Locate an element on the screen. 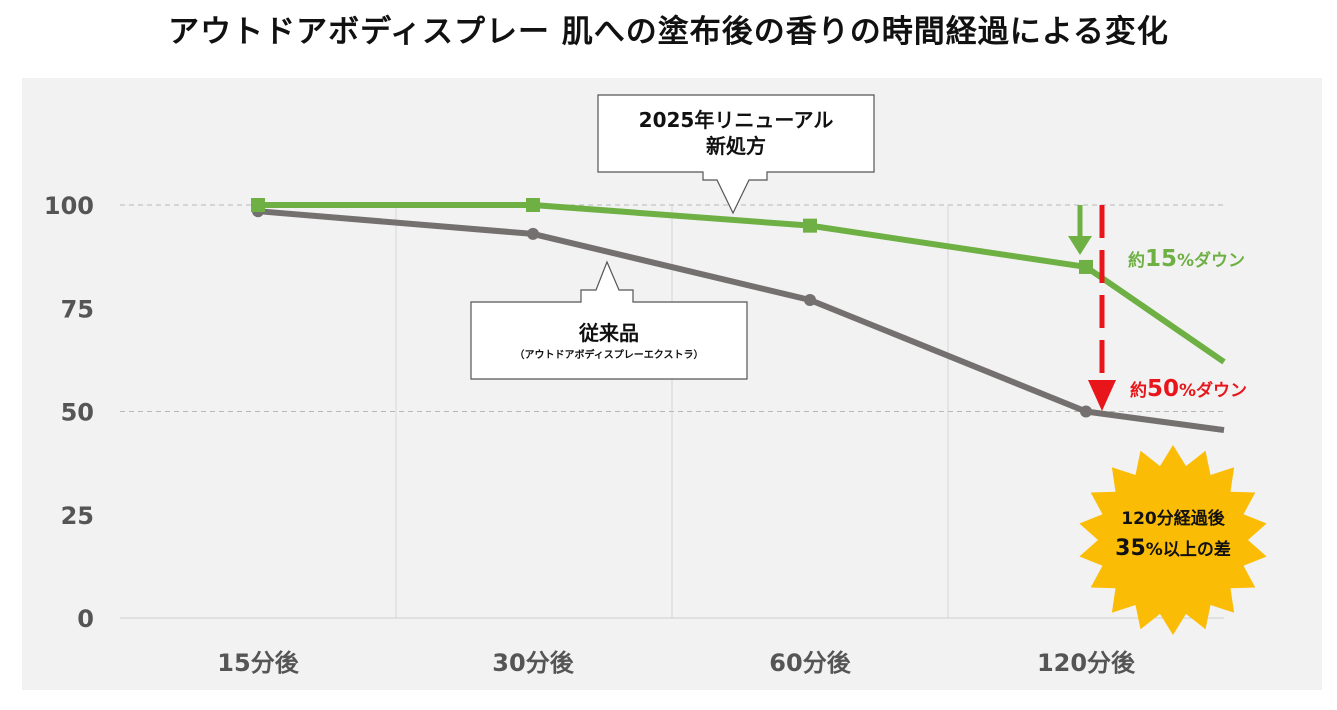 The height and width of the screenshot is (710, 1337). green-drop-label: 約15%ダウン is located at coordinates (1186, 259).